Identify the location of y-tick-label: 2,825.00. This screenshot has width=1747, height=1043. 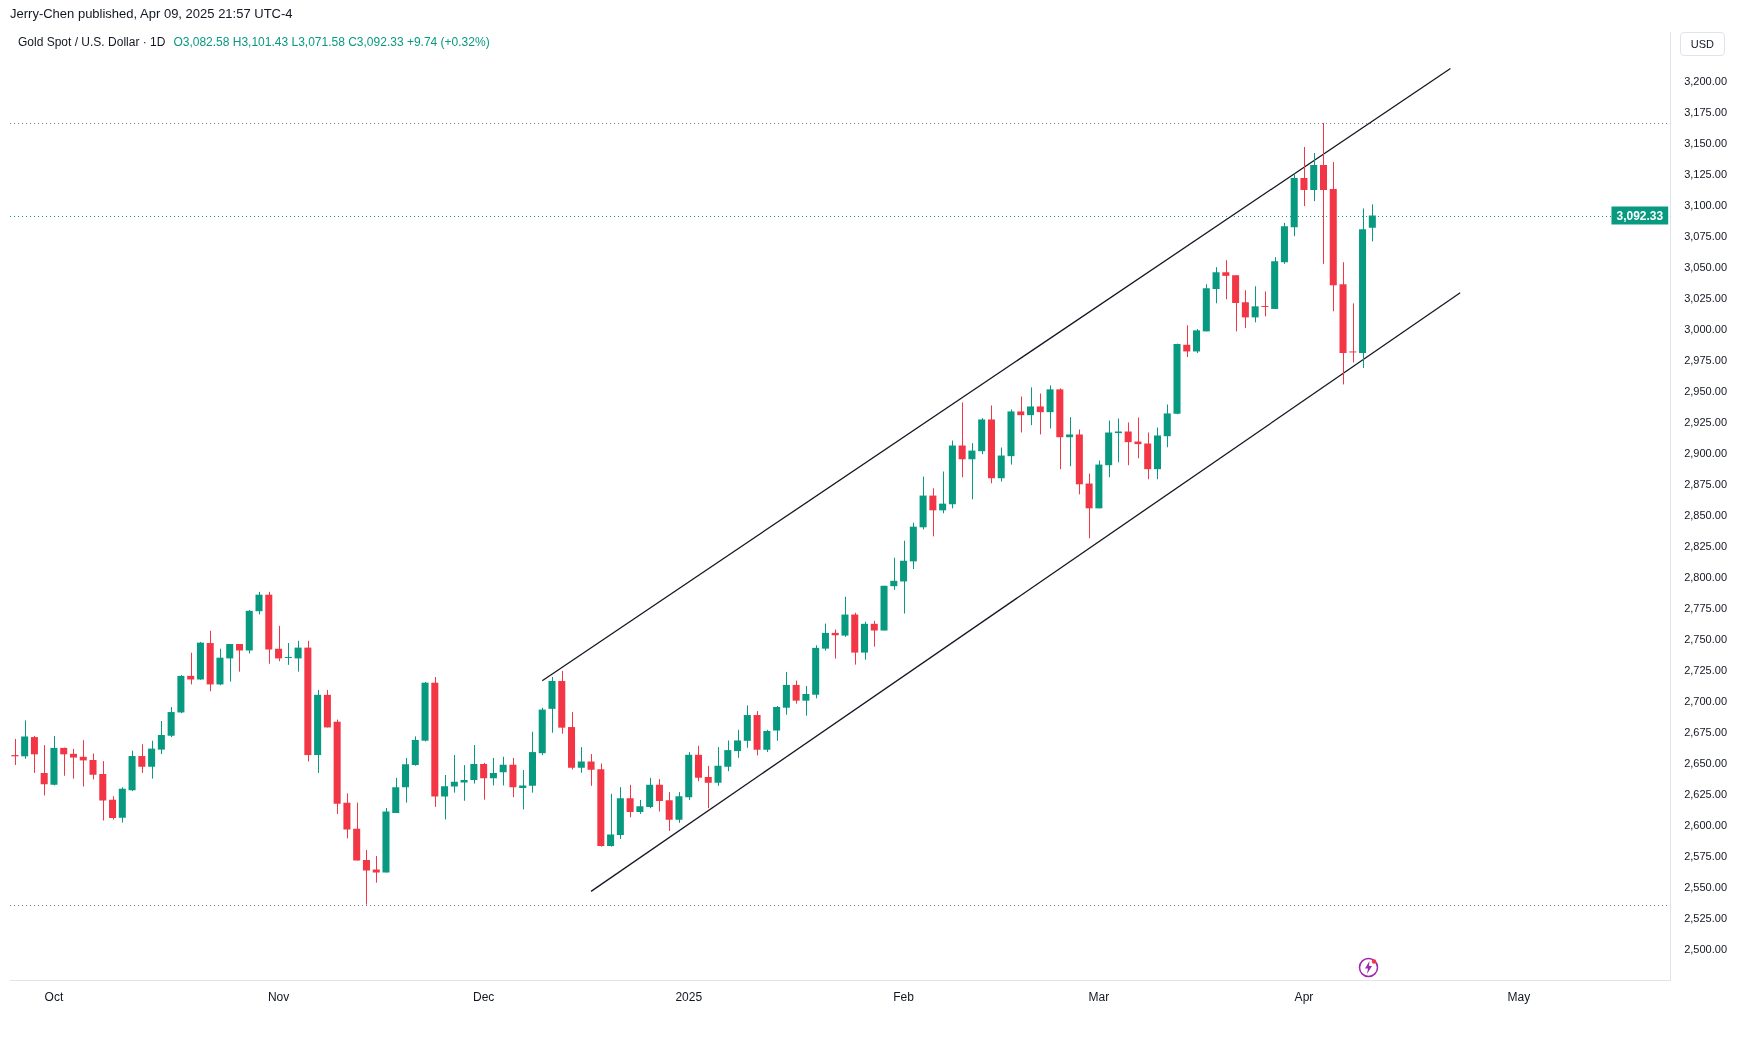
(1706, 545).